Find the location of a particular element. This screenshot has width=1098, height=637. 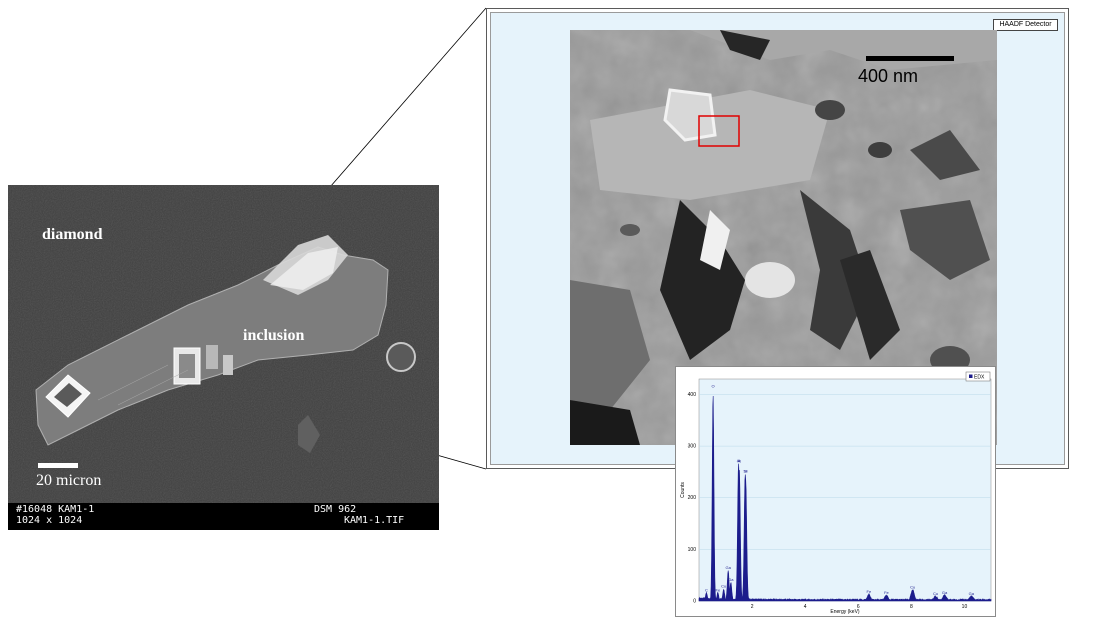

eds-y-tick-label: 200 is located at coordinates (692, 498).